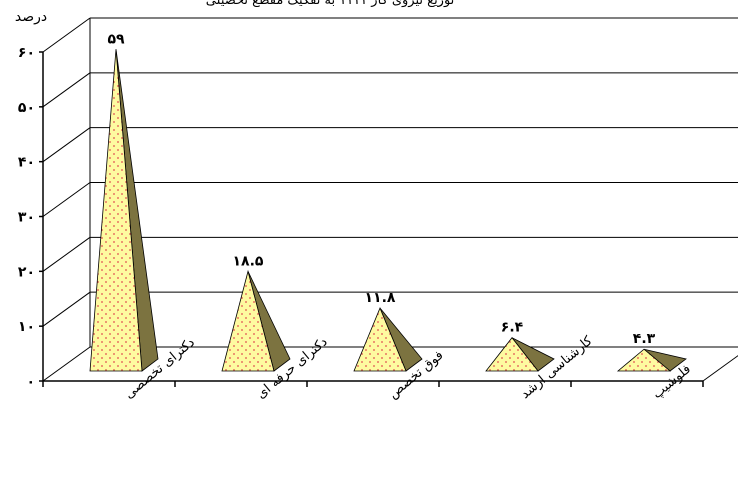 The image size is (738, 481). What do you see at coordinates (26, 218) in the screenshot?
I see `y-tick-label: ۳۰` at bounding box center [26, 218].